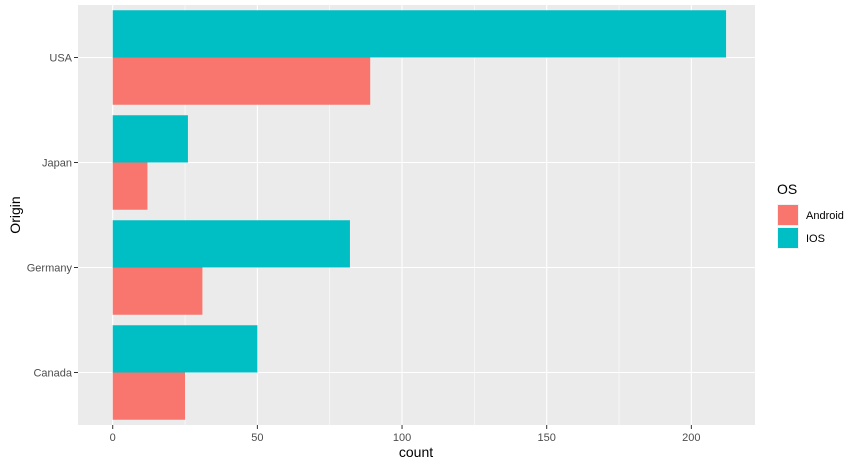 The image size is (864, 473). Describe the element at coordinates (788, 215) in the screenshot. I see `legend-key-android` at that location.